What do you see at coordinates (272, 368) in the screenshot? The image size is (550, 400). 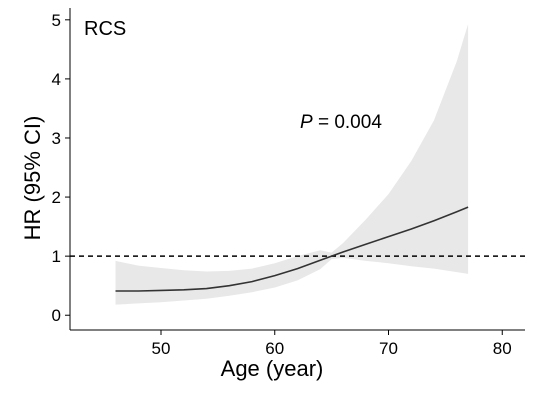 I see `x-axis-title: Age (year)` at bounding box center [272, 368].